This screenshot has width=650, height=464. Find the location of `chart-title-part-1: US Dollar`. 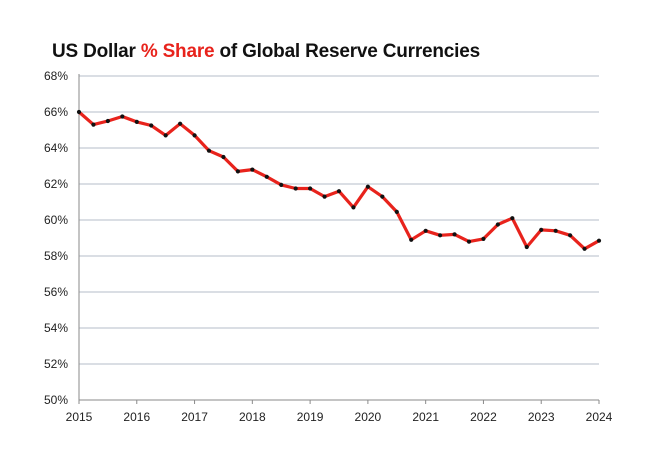

chart-title-part-1: US Dollar is located at coordinates (96, 51).